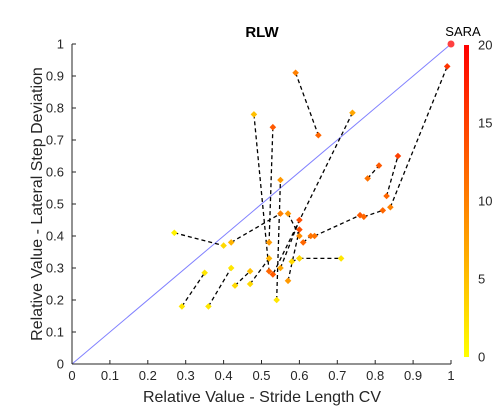  Describe the element at coordinates (262, 32) in the screenshot. I see `chart-title: RLW` at that location.